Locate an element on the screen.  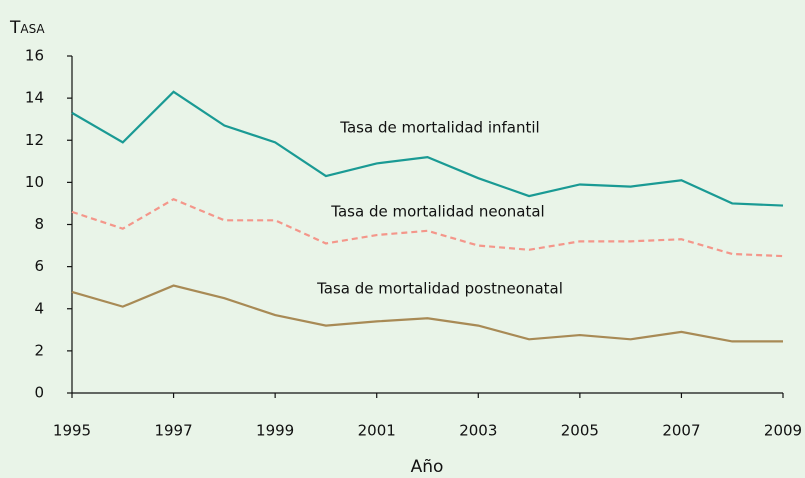
x-axis-label: Año is located at coordinates (427, 467).